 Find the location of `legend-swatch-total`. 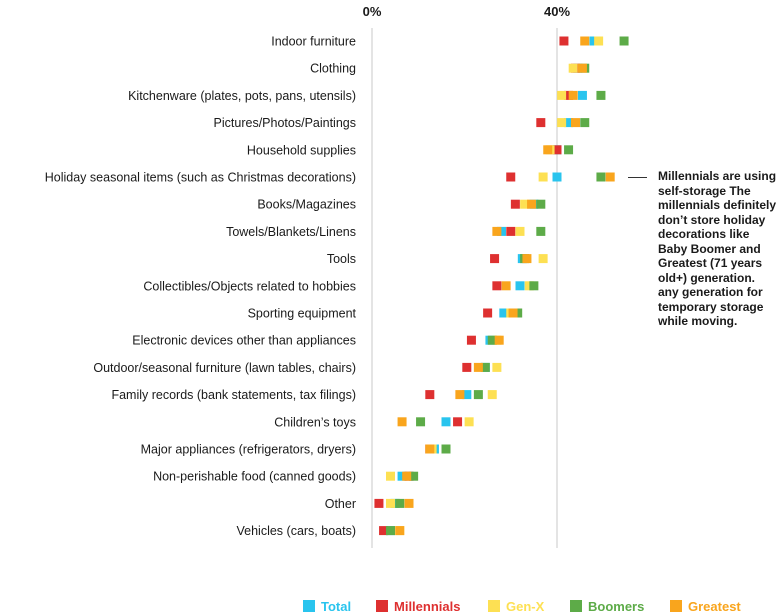

legend-swatch-total is located at coordinates (309, 606).